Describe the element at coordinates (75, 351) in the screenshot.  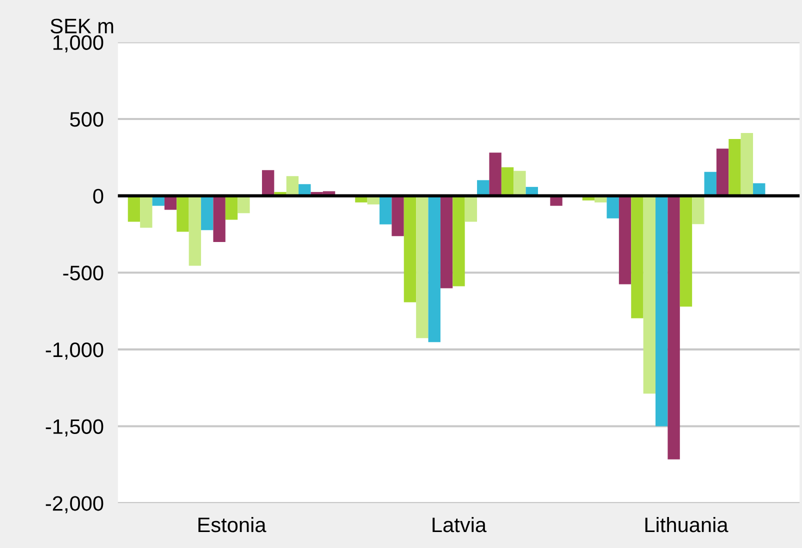
I see `y-tick-label: -1,000` at that location.